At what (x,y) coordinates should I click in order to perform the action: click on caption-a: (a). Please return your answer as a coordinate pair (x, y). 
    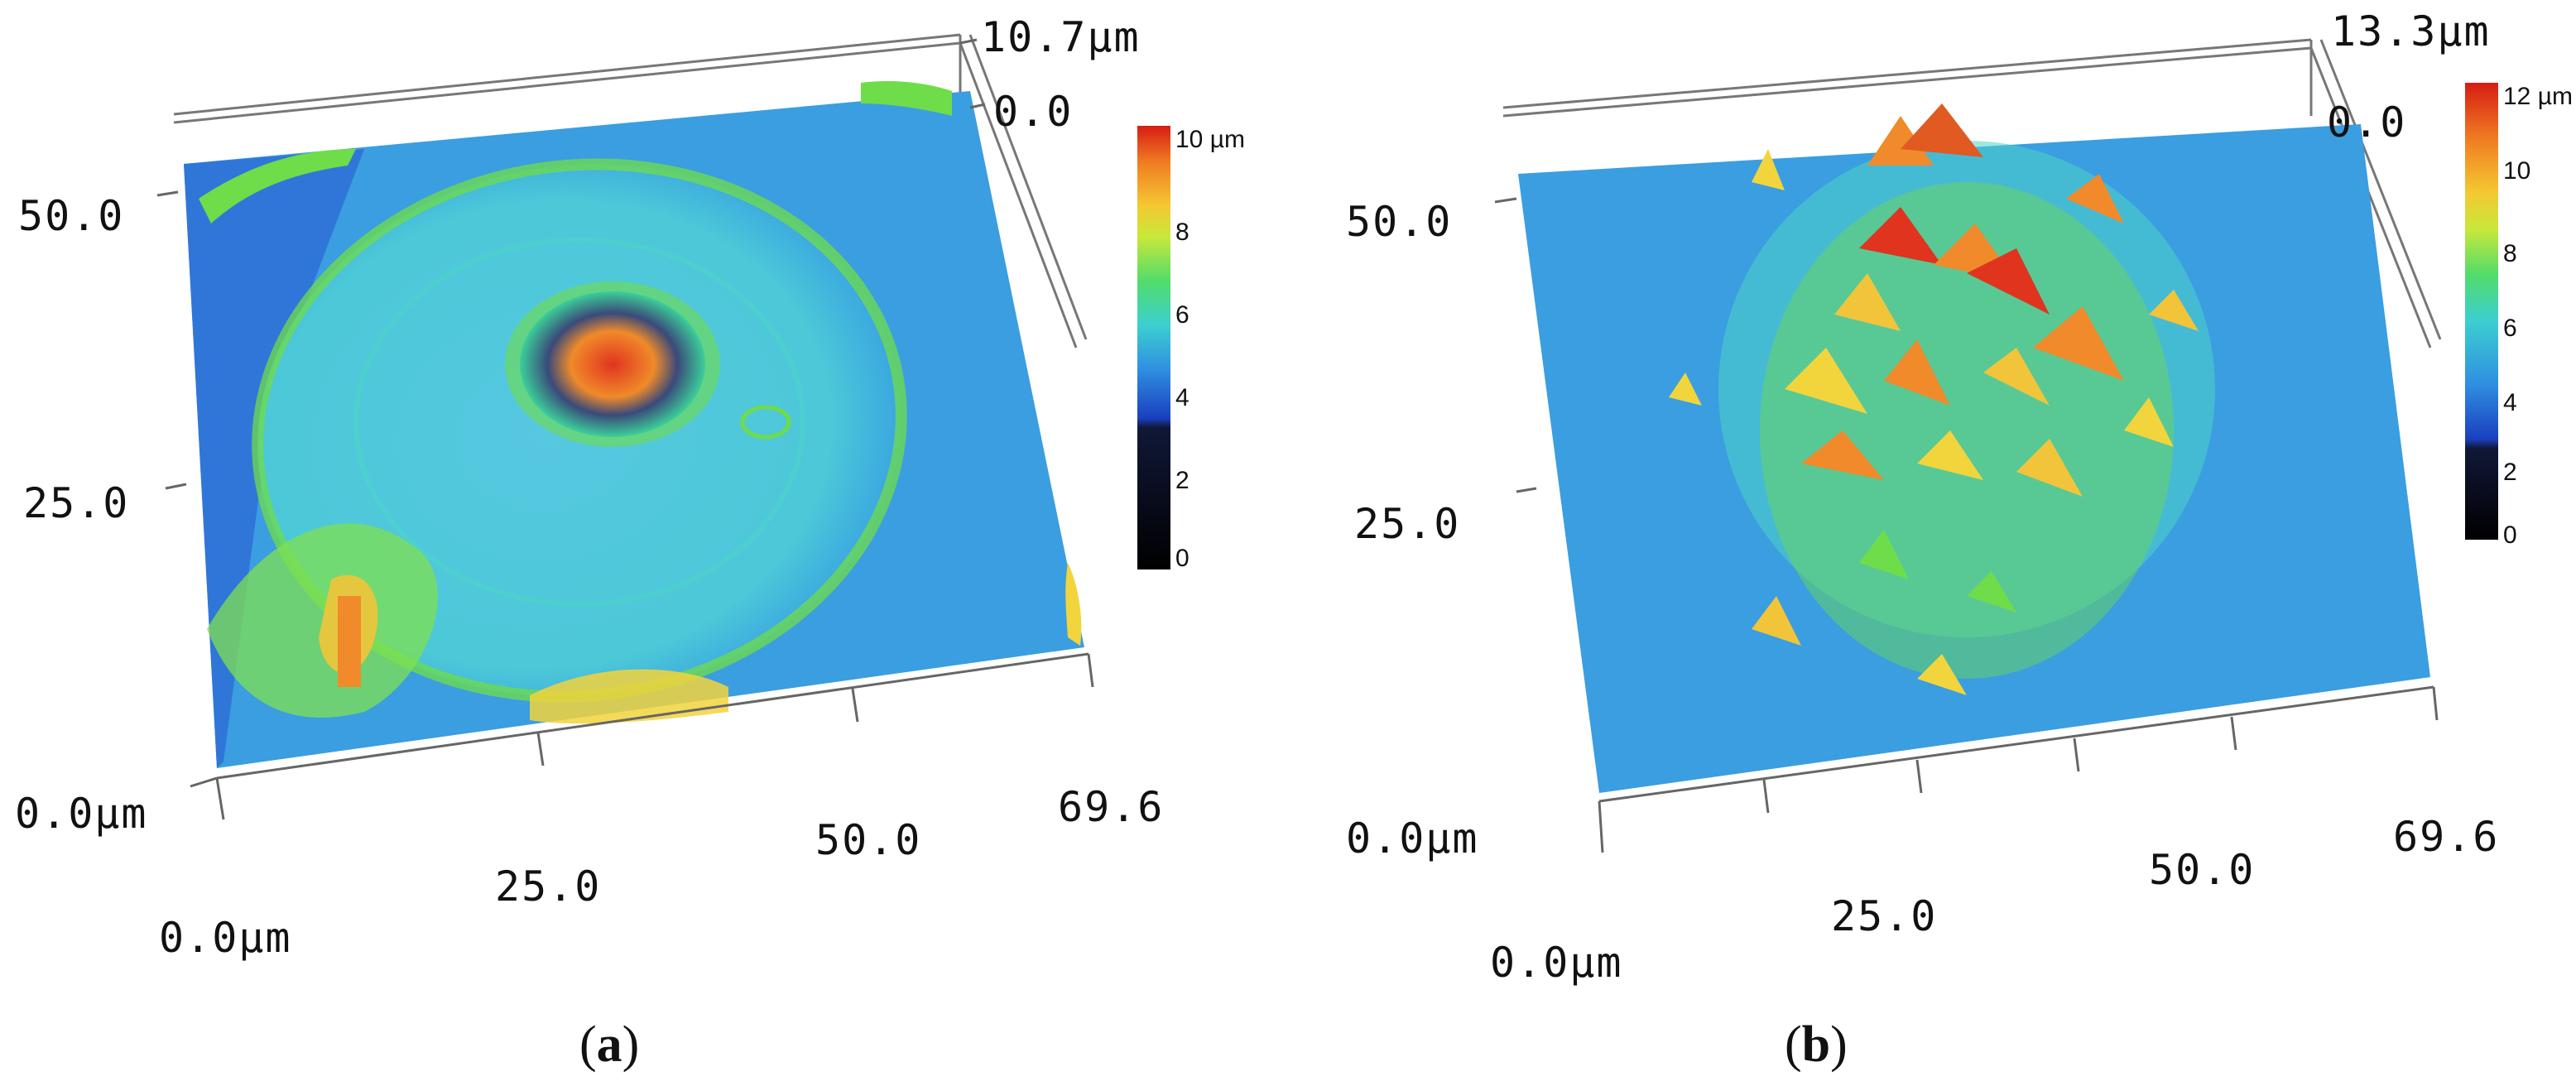
    Looking at the image, I should click on (609, 1044).